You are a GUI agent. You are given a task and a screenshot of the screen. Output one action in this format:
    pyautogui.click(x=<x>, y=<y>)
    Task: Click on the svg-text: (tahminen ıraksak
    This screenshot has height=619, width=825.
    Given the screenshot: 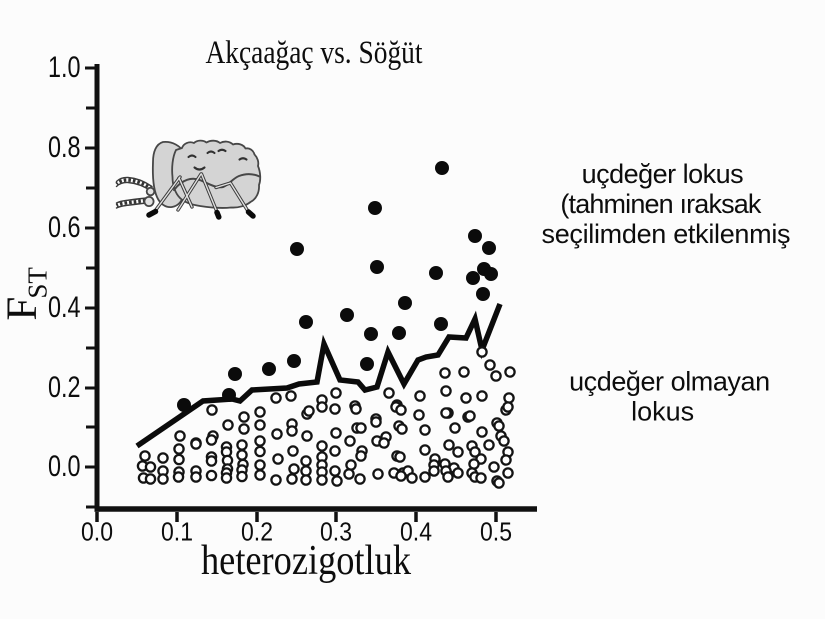 What is the action you would take?
    pyautogui.click(x=661, y=204)
    